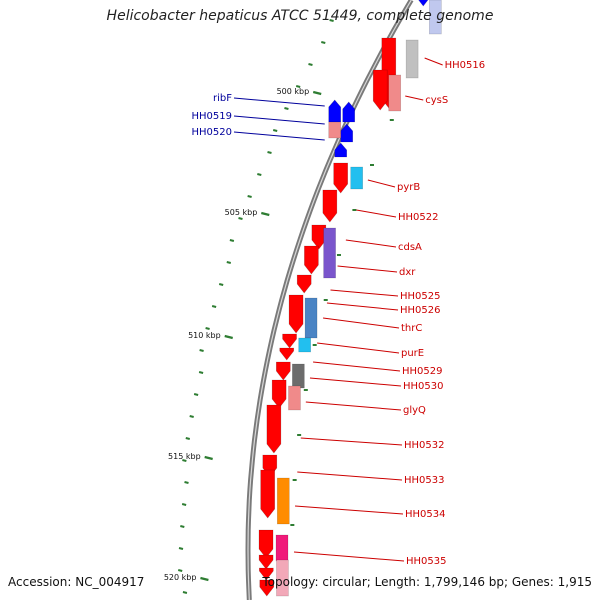  I want to click on gene-label-forward: cdsA, so click(410, 247).